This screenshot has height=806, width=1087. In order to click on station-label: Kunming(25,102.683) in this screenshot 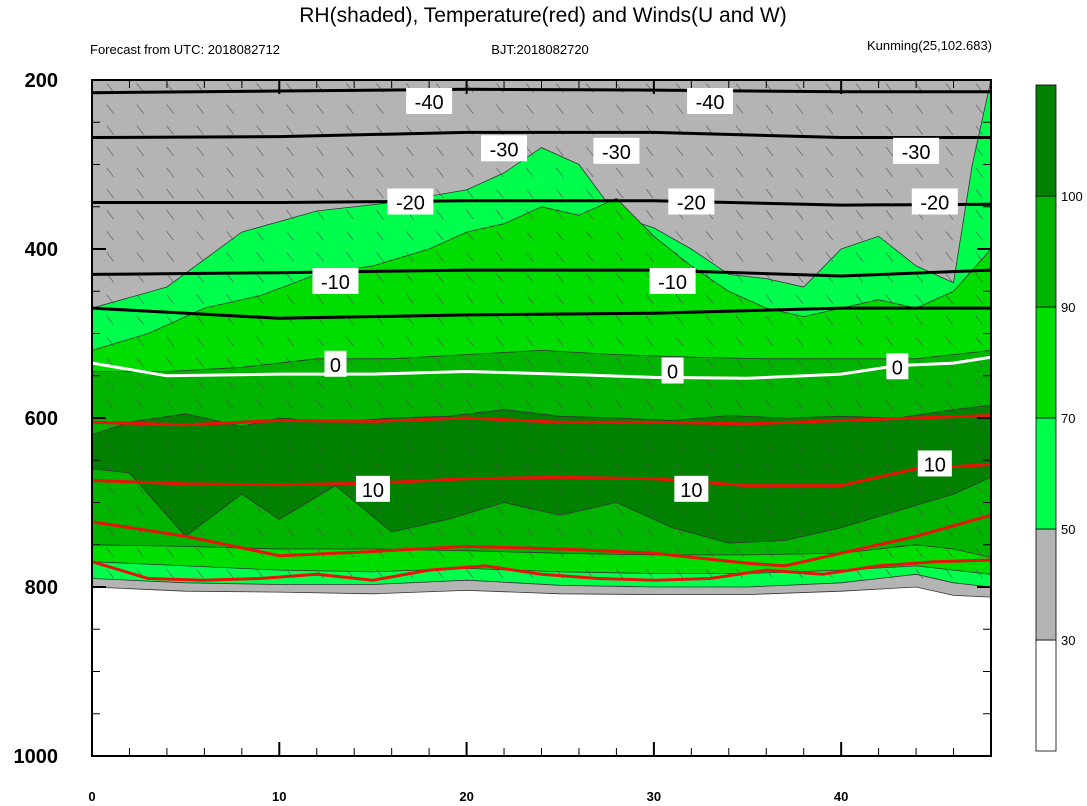, I will do `click(929, 45)`.